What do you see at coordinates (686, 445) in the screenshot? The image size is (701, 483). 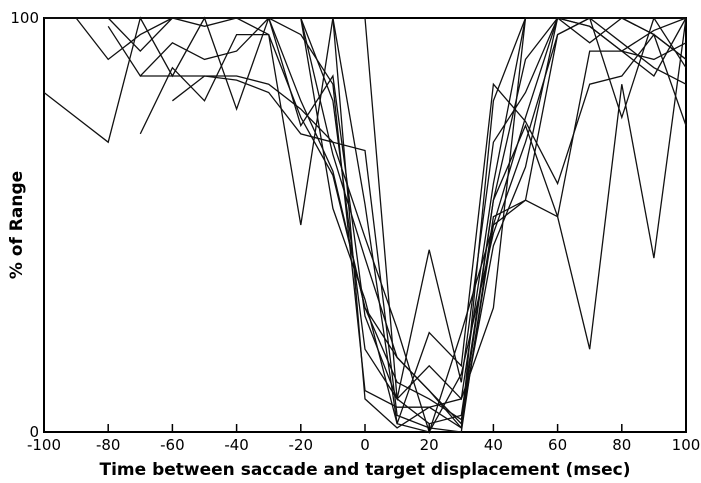 I see `x-tick-label: 100` at bounding box center [686, 445].